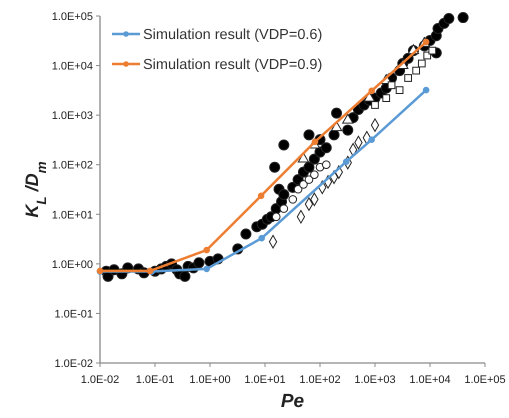 This screenshot has width=509, height=418. Describe the element at coordinates (375, 380) in the screenshot. I see `x-tick-label: 1.0E+03` at that location.